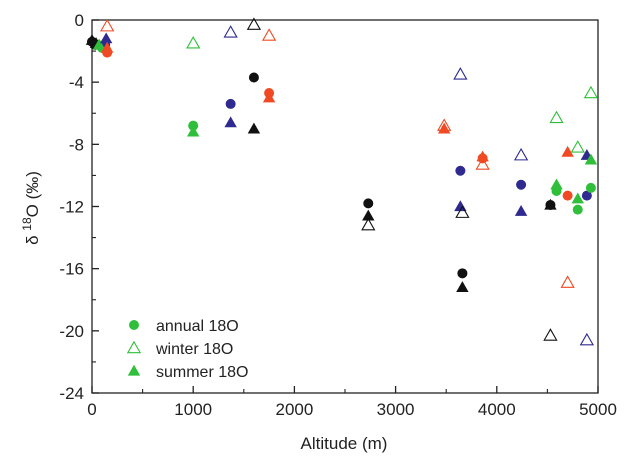 The image size is (631, 460). Describe the element at coordinates (197, 326) in the screenshot. I see `legend-label: annual 18O` at that location.